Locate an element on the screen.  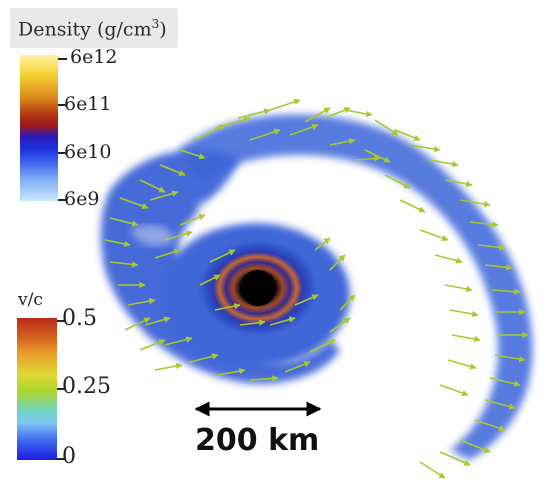
velocity-tick-label: 0.25 is located at coordinates (86, 386).